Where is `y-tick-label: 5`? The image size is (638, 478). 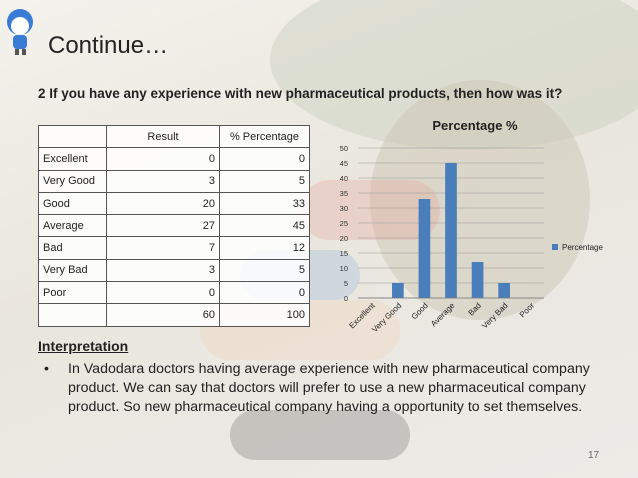
y-tick-label: 5 is located at coordinates (346, 283).